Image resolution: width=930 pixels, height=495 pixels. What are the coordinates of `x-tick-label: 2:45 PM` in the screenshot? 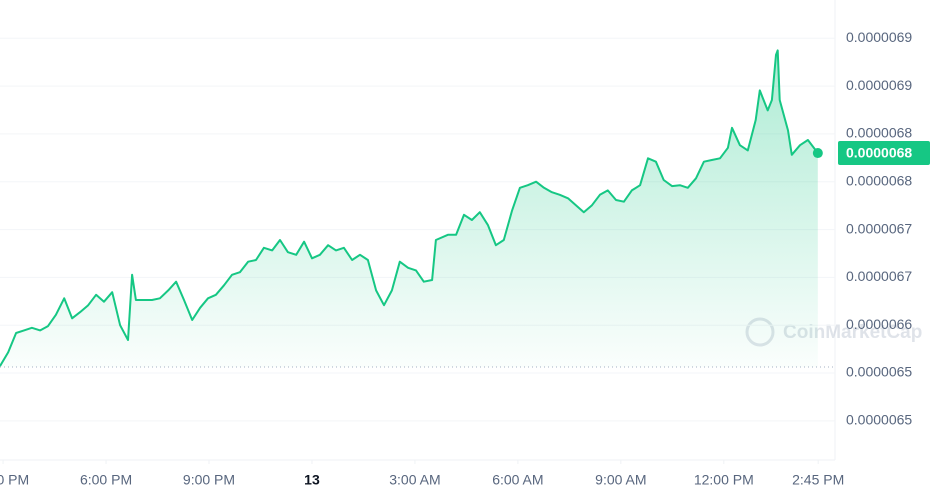 It's located at (818, 480).